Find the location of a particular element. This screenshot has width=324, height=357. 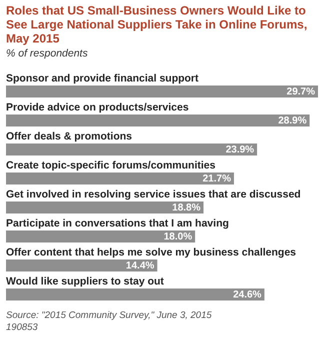

y-tick-label: Offer deals & promotions is located at coordinates (69, 136).